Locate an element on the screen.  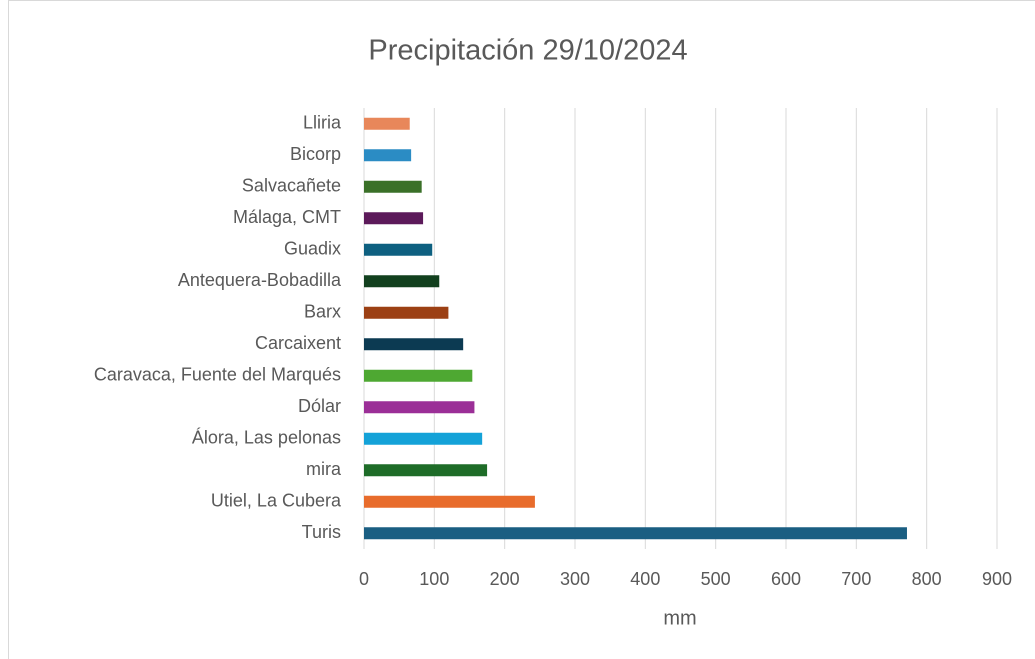
y-tick-label: Bicorp is located at coordinates (315, 154).